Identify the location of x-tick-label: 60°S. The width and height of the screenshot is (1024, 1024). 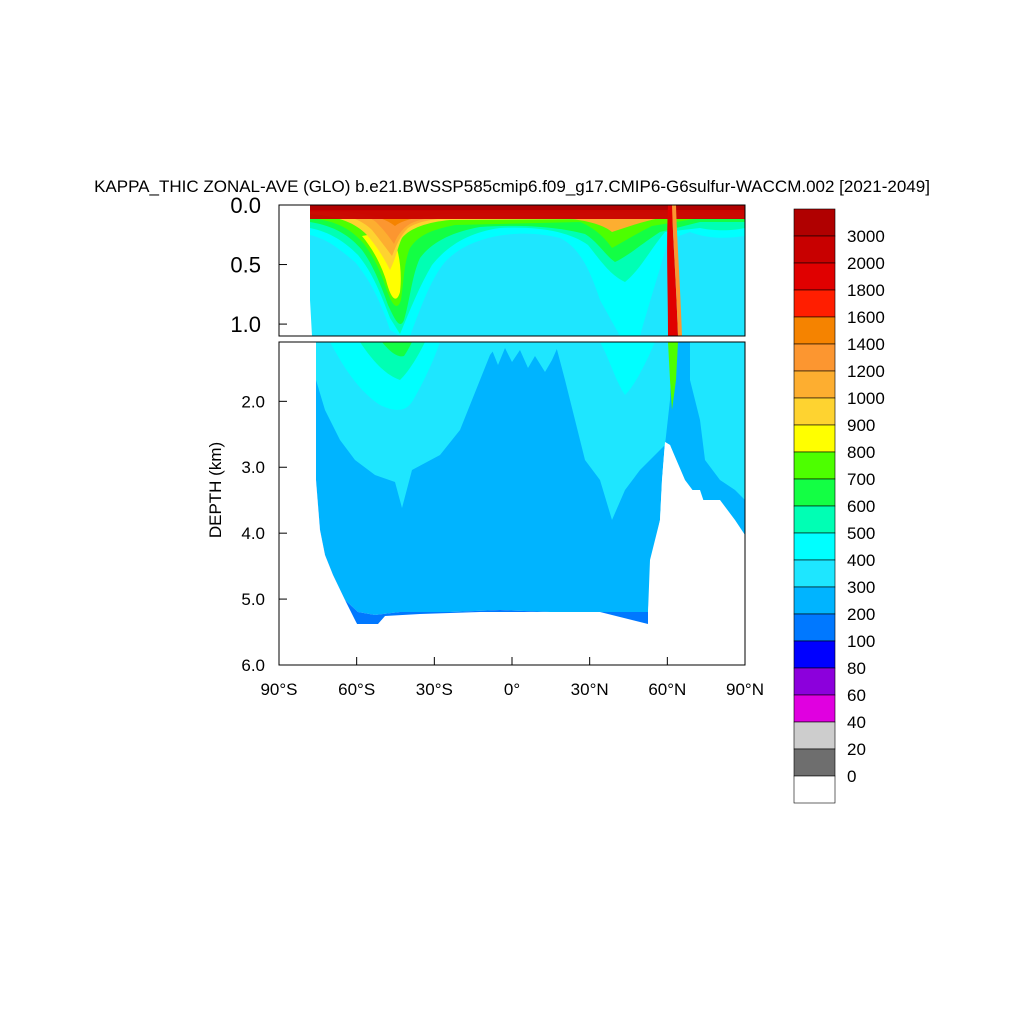
(356, 689).